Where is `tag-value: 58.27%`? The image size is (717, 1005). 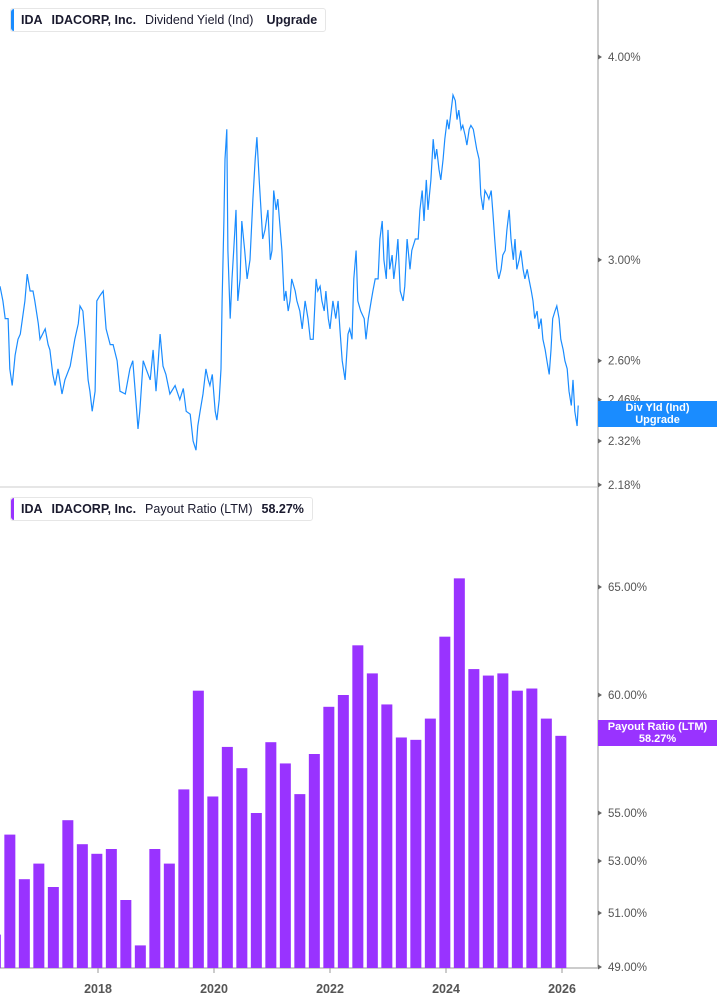 tag-value: 58.27% is located at coordinates (657, 739).